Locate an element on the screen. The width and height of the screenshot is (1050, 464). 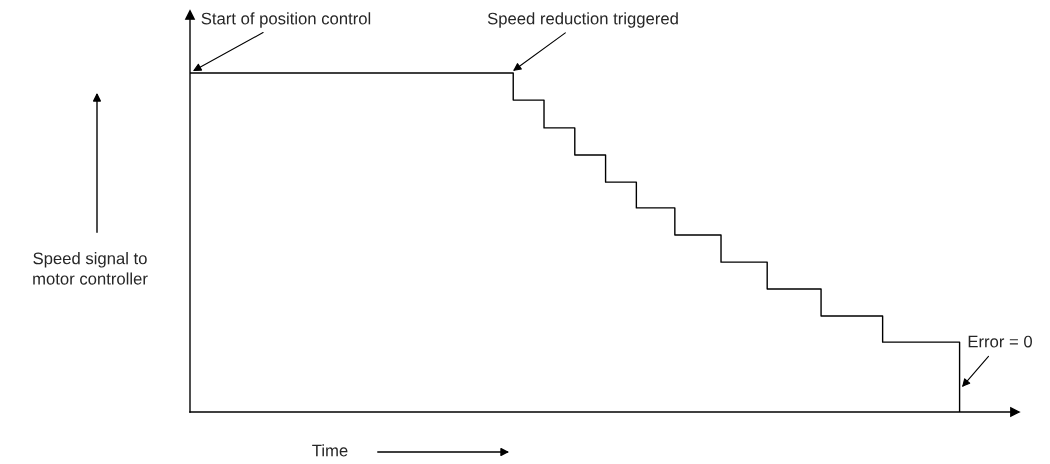
text: Error = 0 is located at coordinates (1000, 341).